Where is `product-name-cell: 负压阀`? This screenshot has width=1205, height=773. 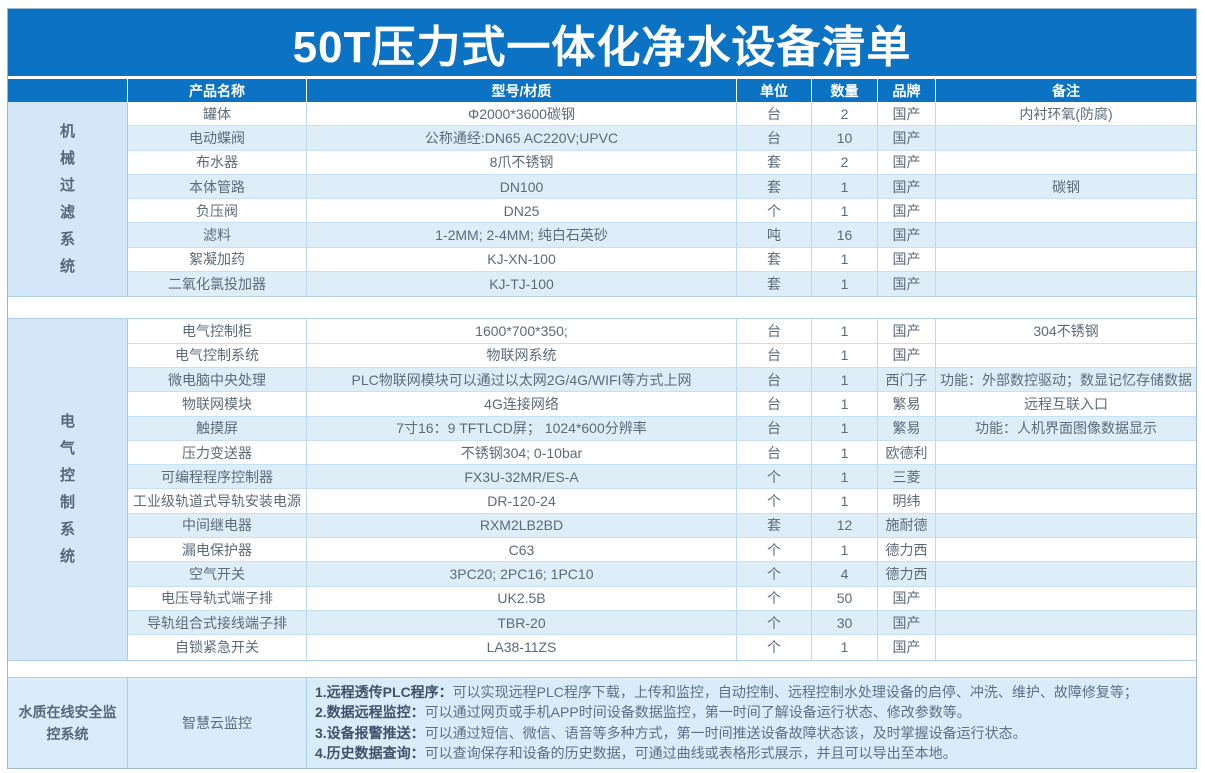 product-name-cell: 负压阀 is located at coordinates (217, 211).